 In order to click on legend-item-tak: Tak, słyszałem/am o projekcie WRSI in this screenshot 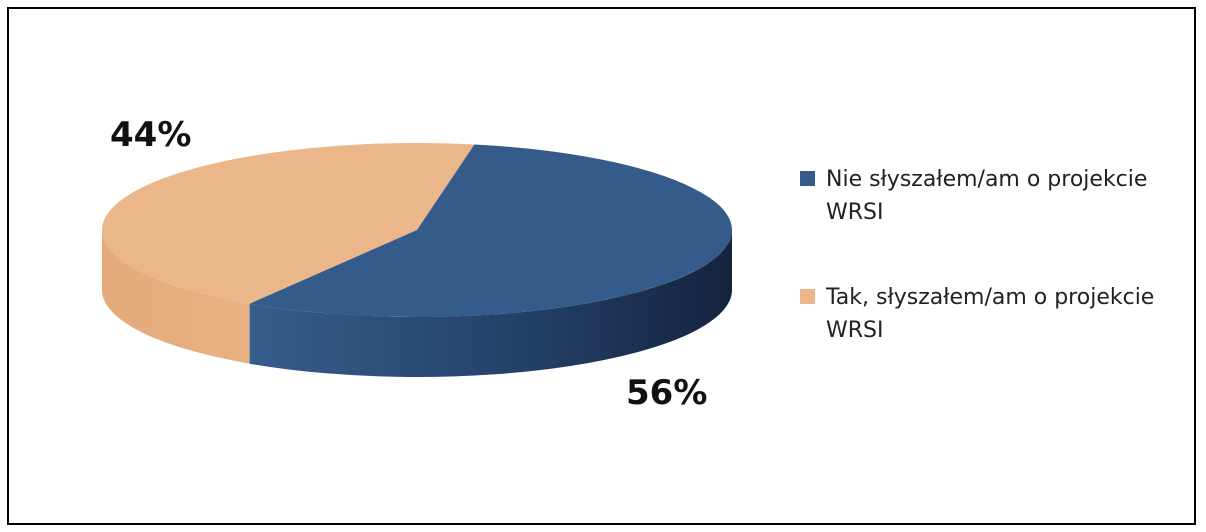, I will do `click(995, 314)`.